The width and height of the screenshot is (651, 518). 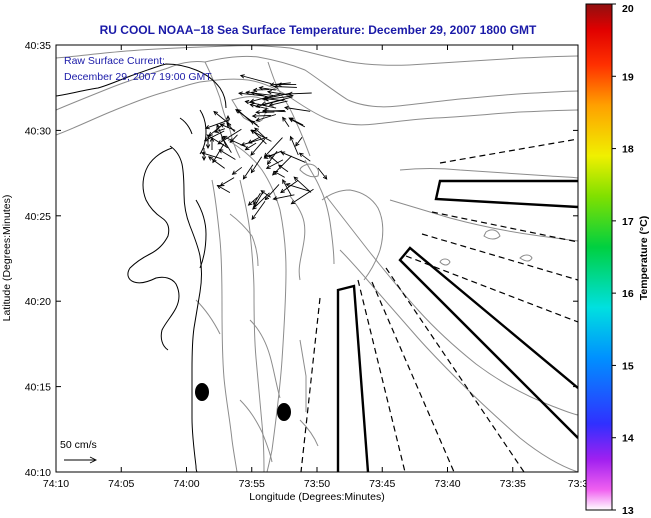 I want to click on y-tick-label: 40:25, so click(x=38, y=217).